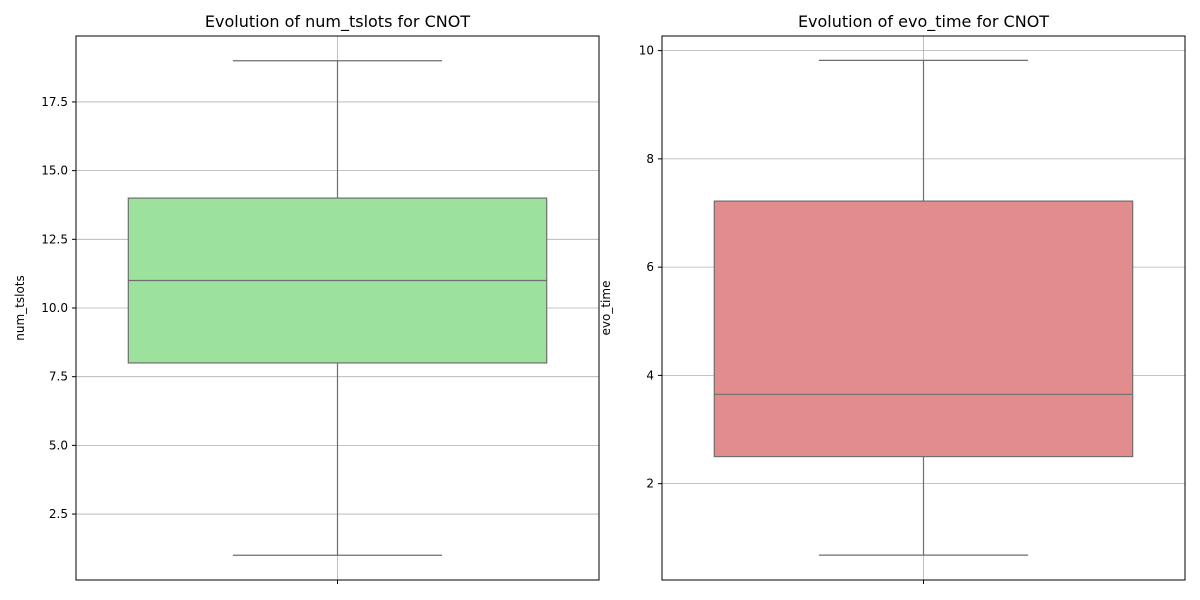 The width and height of the screenshot is (1200, 600). What do you see at coordinates (58, 514) in the screenshot?
I see `y-tick-label: 2.5` at bounding box center [58, 514].